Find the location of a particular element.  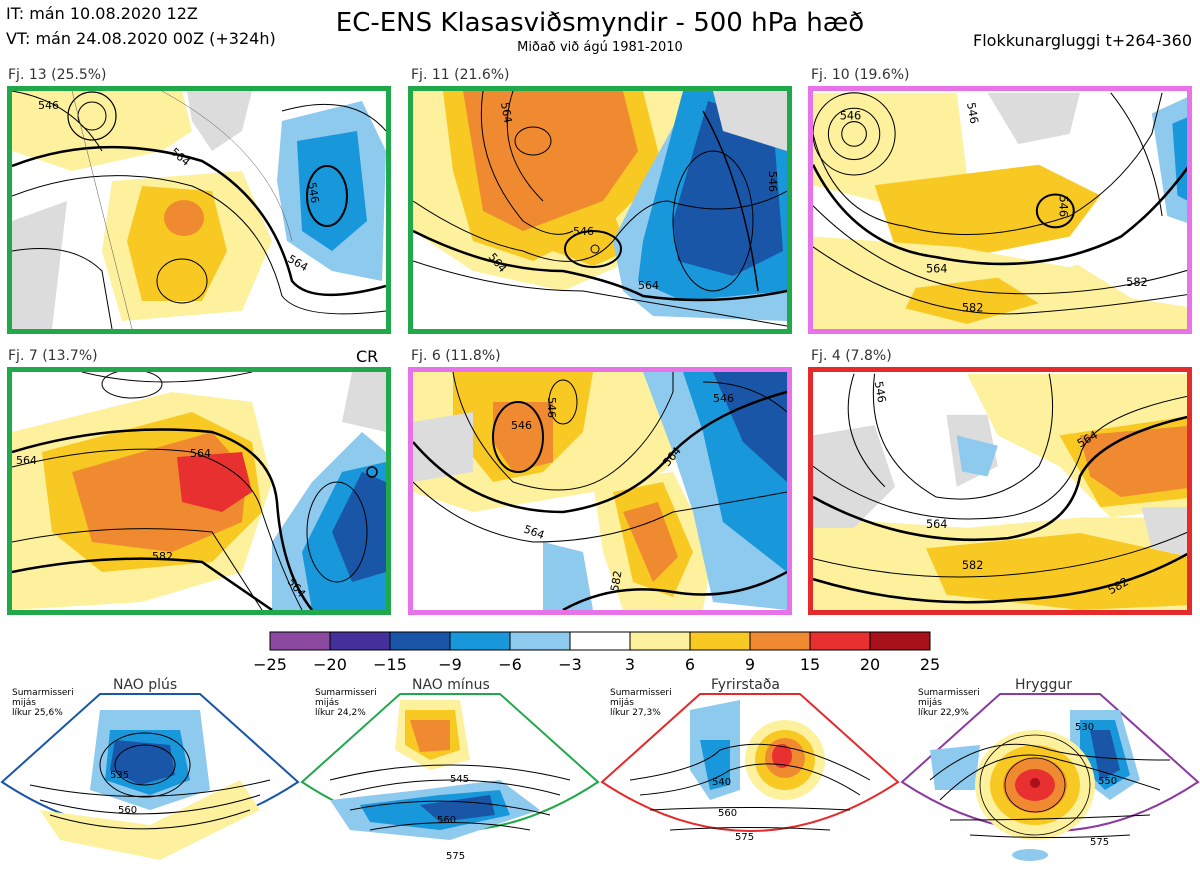

cluster-map-panel: 546 546 564 582 546 582 is located at coordinates (1000, 210).